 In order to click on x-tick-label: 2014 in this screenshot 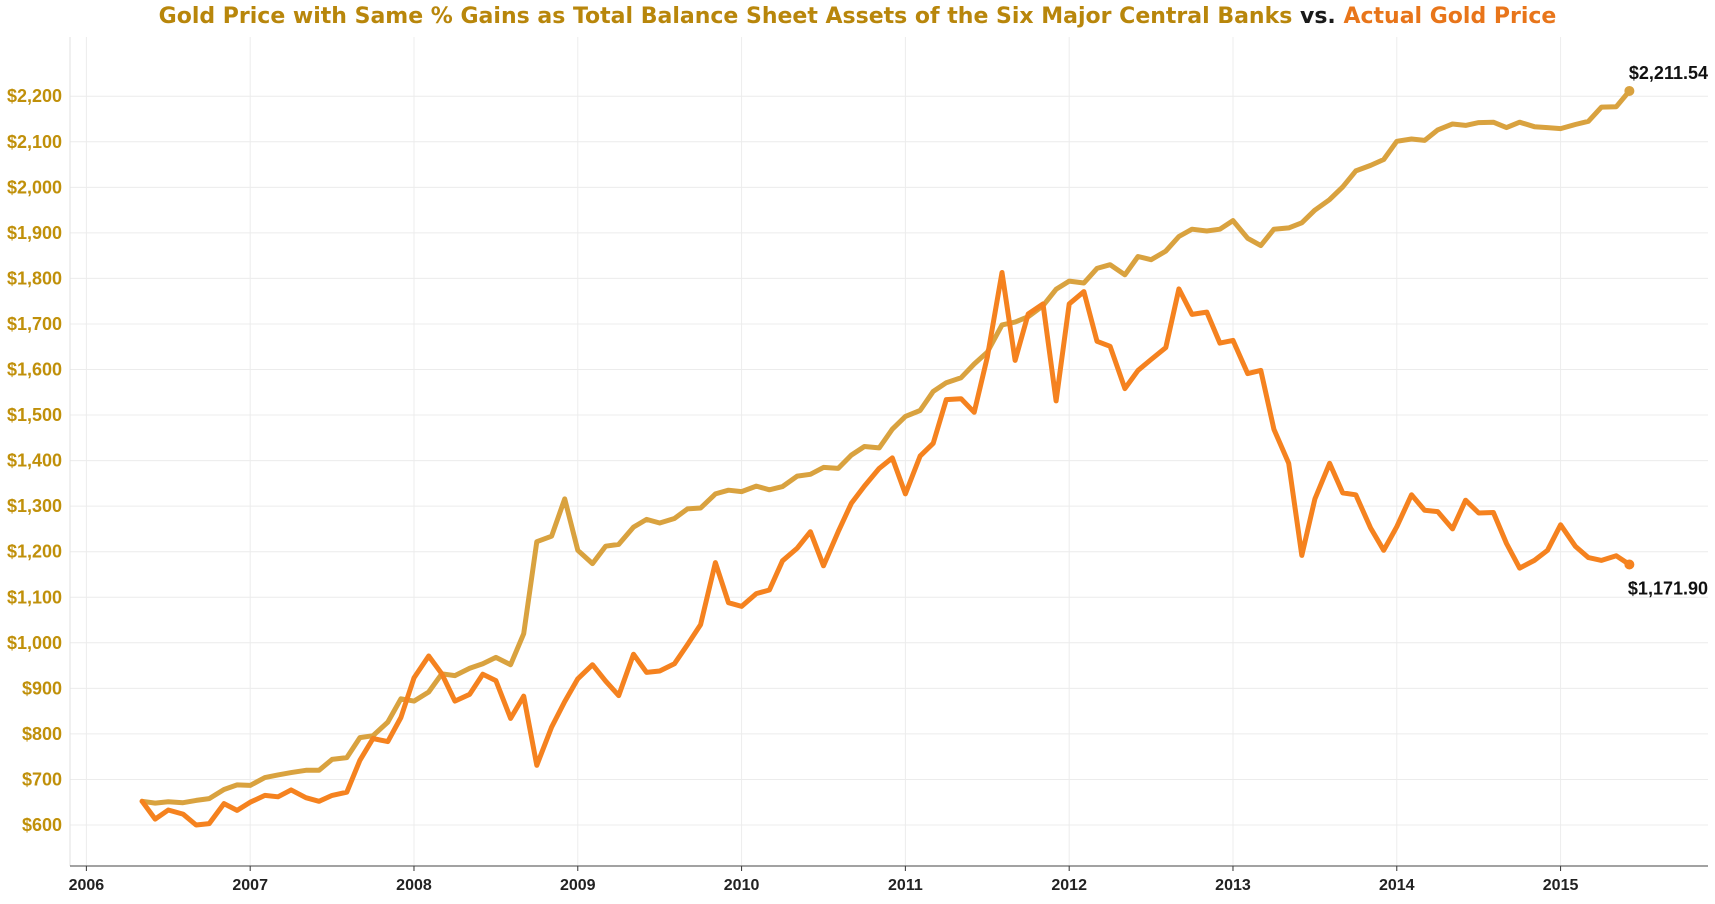, I will do `click(1397, 885)`.